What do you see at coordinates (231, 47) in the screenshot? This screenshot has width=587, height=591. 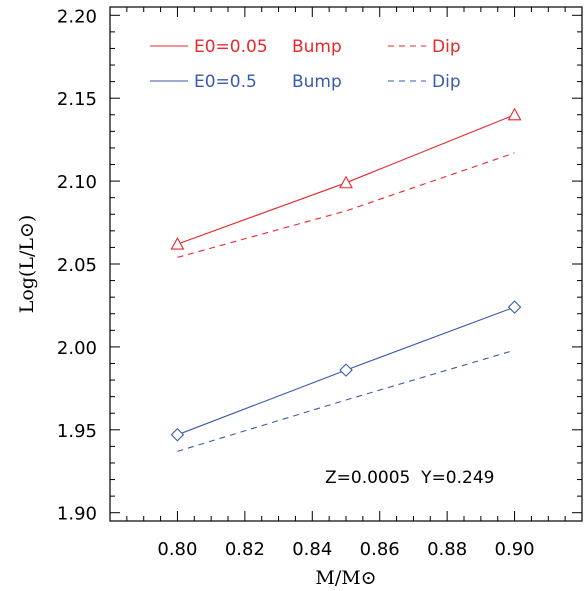 I see `legend-group-label: E0=0.05` at bounding box center [231, 47].